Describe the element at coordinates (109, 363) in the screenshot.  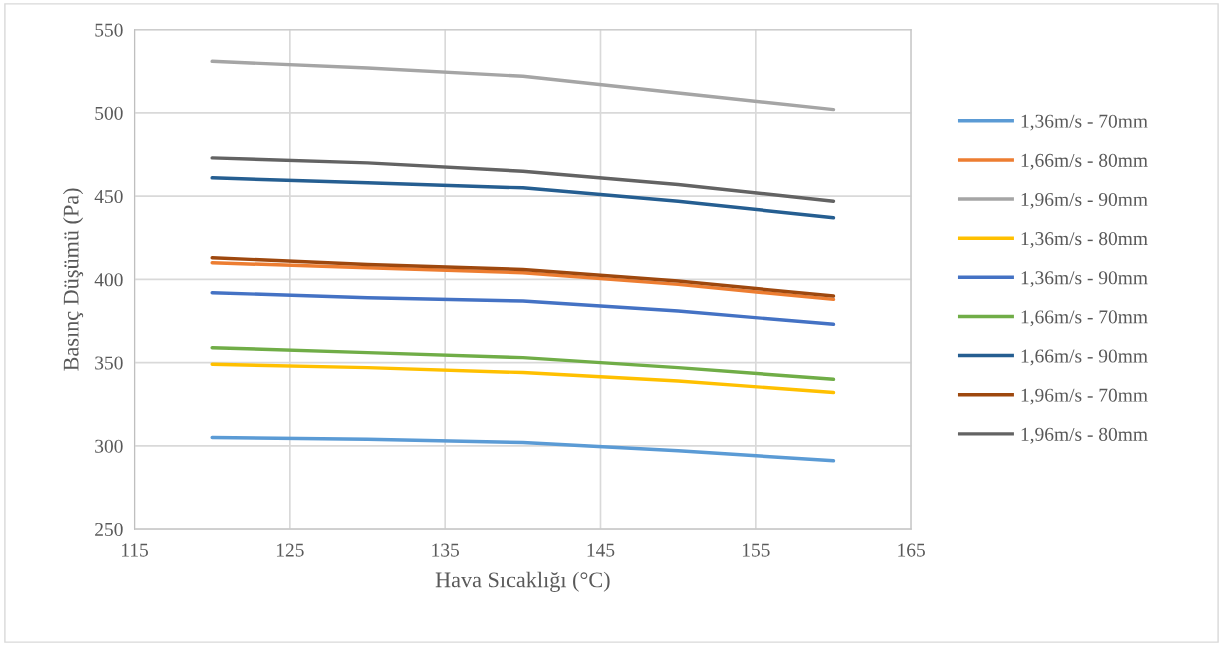
I see `y-tick-label: 350` at that location.